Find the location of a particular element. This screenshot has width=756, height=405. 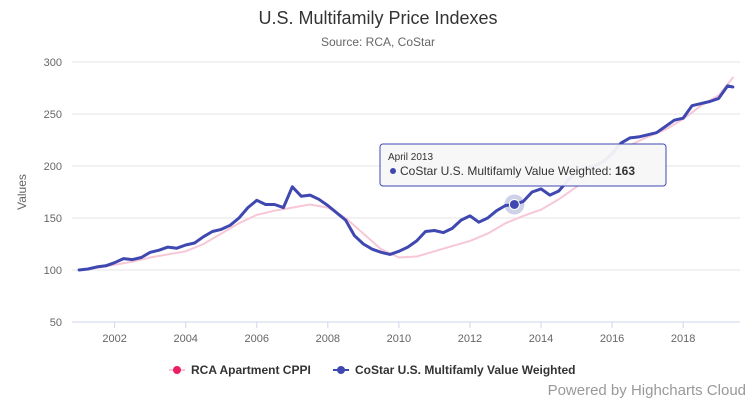

y-tick-label: 50 is located at coordinates (56, 323).